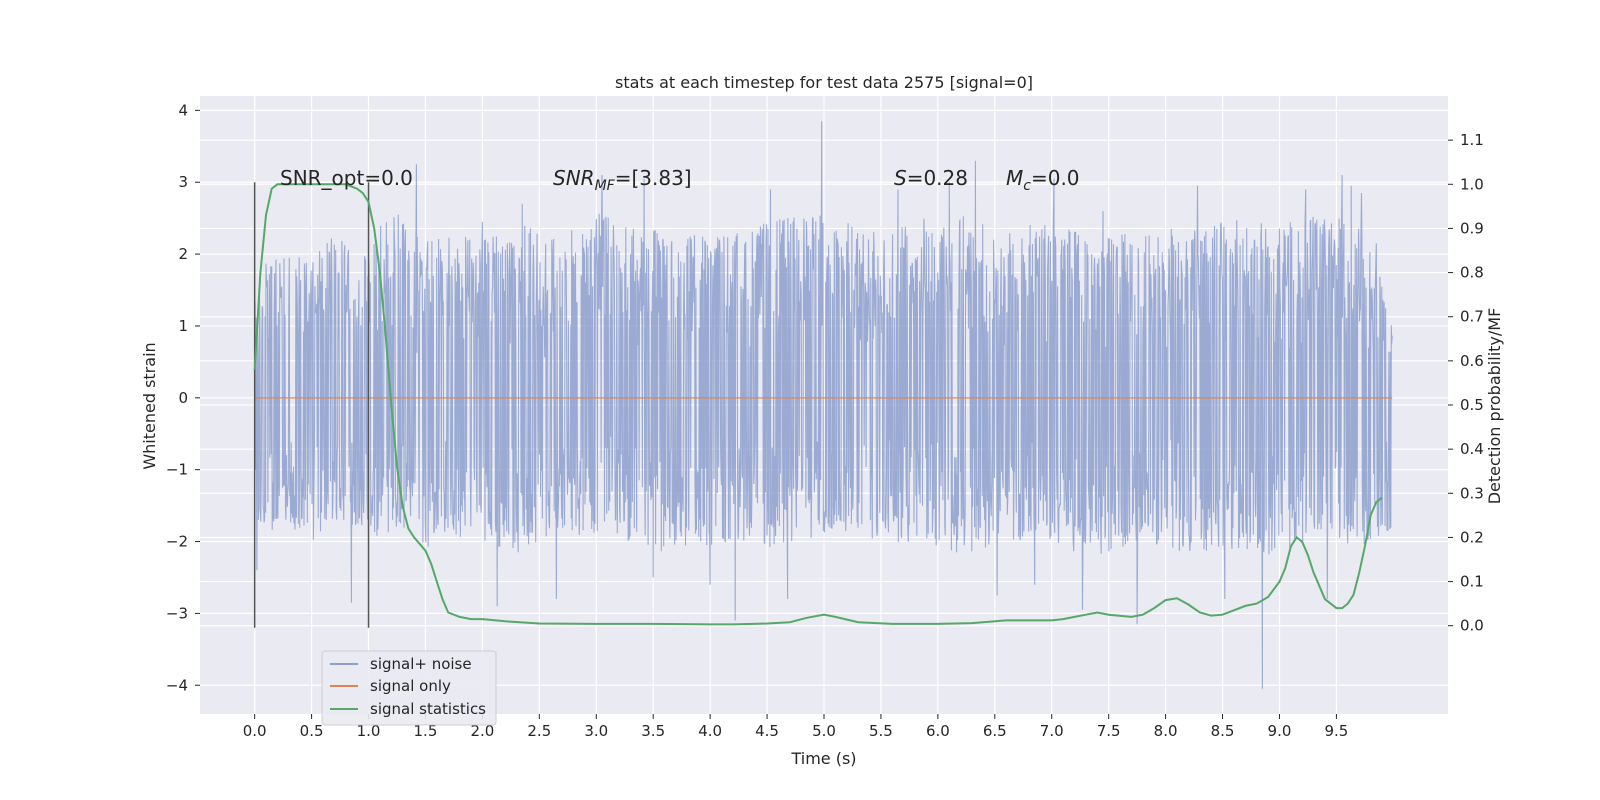 The height and width of the screenshot is (800, 1600). I want to click on y-right-tick-label: 0.2, so click(1472, 537).